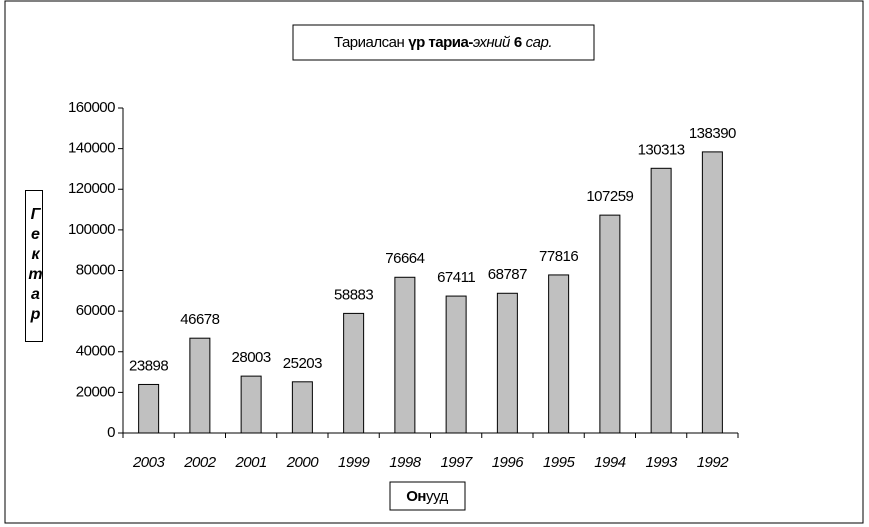 Image resolution: width=869 pixels, height=527 pixels. I want to click on data-label: 77816, so click(558, 256).